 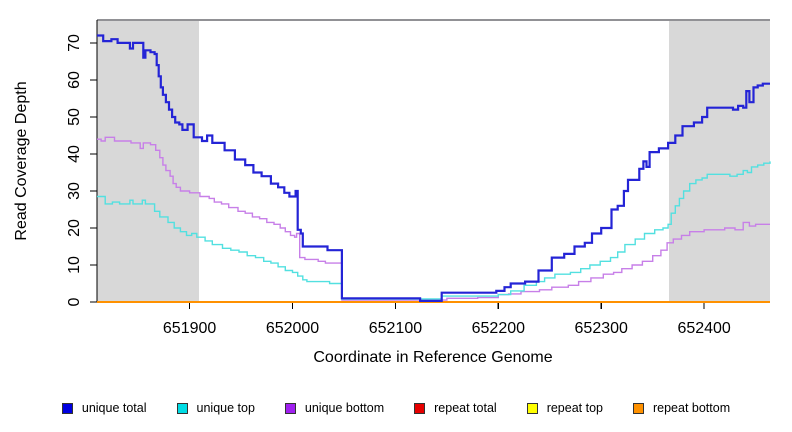 What do you see at coordinates (74, 265) in the screenshot?
I see `y-tick-label: 10` at bounding box center [74, 265].